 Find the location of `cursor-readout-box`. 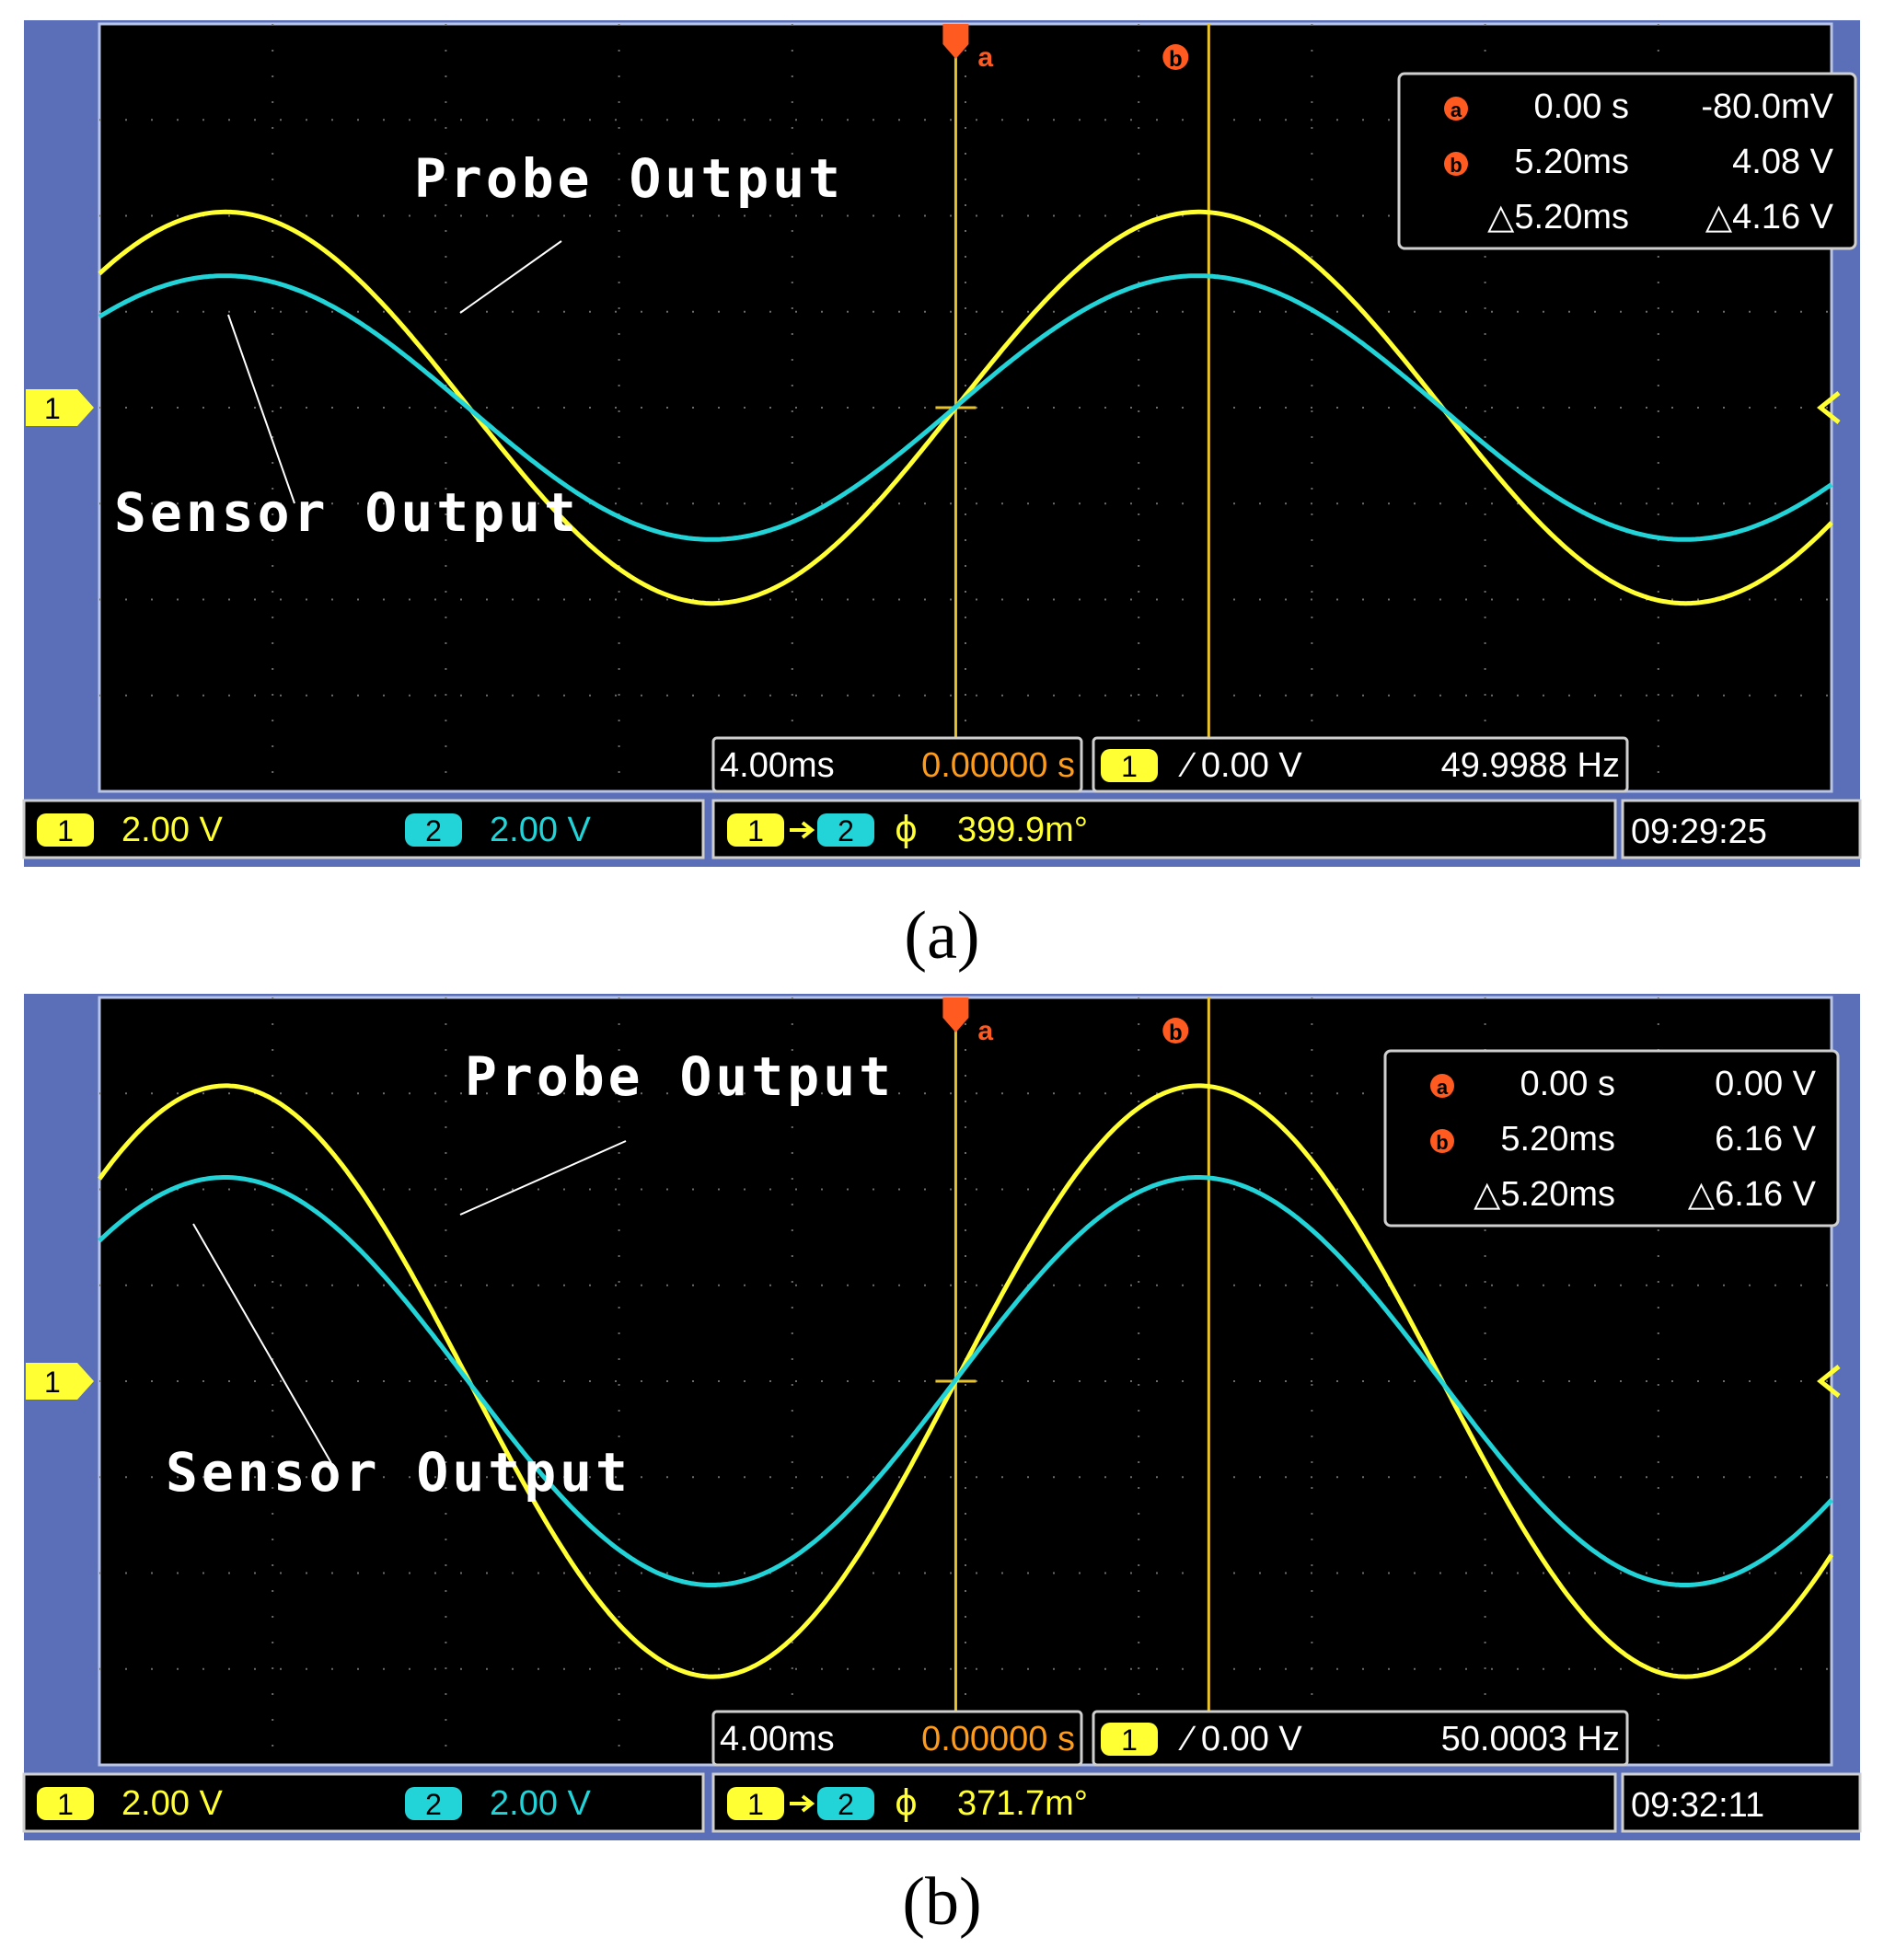

cursor-readout-box is located at coordinates (1611, 1138).